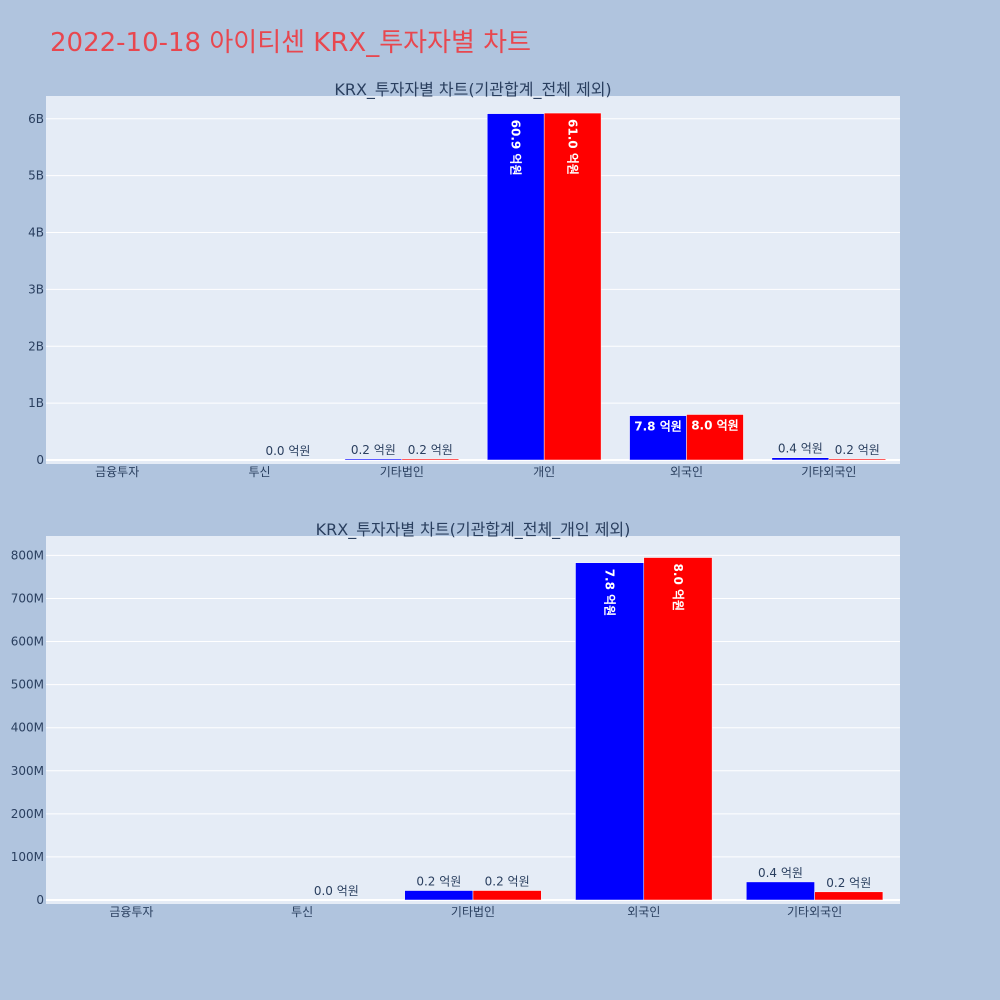 The height and width of the screenshot is (1000, 1000). Describe the element at coordinates (27, 685) in the screenshot. I see `y-tick-label: 500M` at that location.